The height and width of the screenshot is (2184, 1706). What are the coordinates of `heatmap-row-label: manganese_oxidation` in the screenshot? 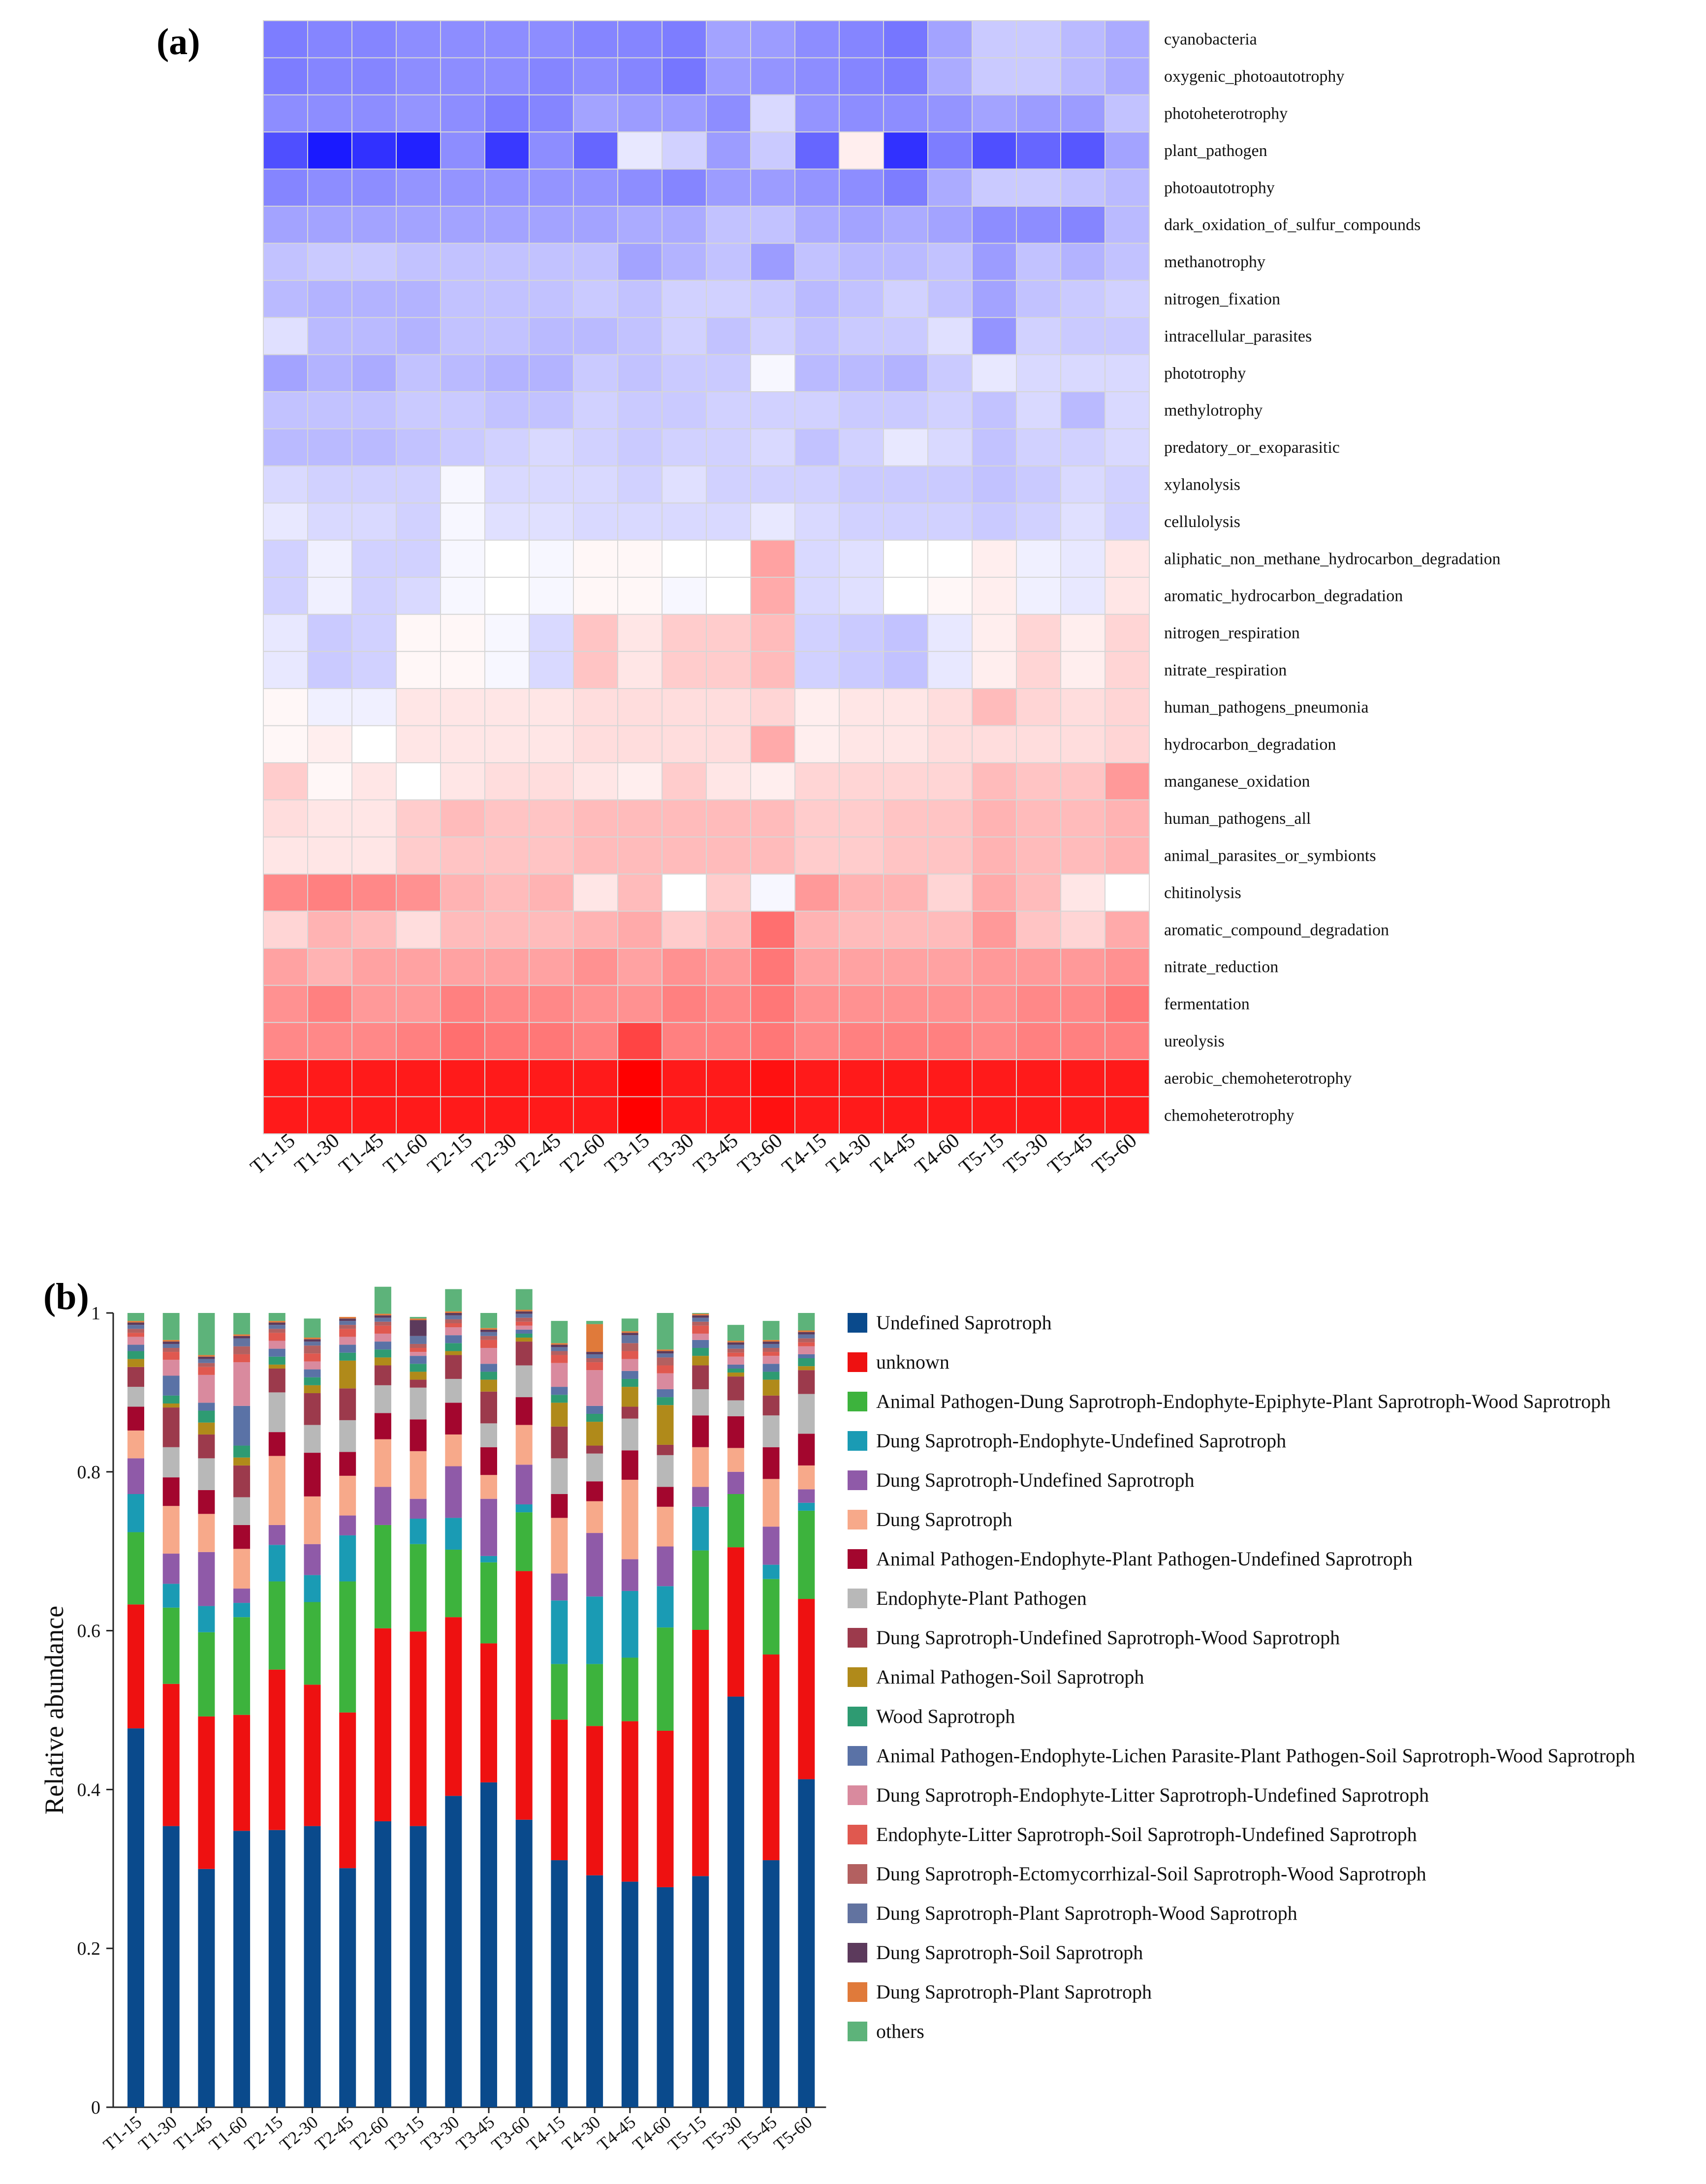 It's located at (1237, 782).